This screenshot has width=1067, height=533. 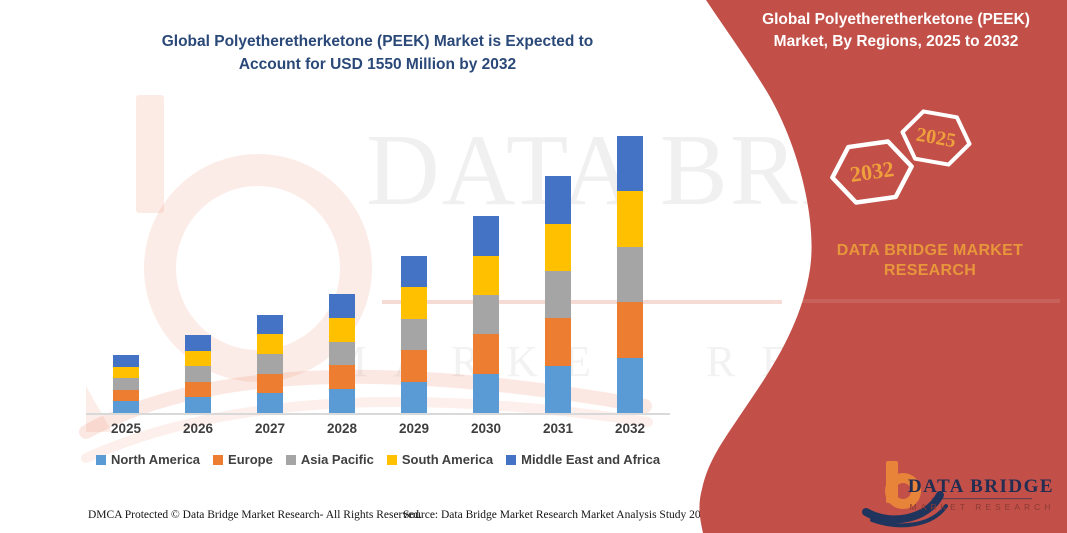 I want to click on x-axis-label: 2032, so click(x=630, y=428).